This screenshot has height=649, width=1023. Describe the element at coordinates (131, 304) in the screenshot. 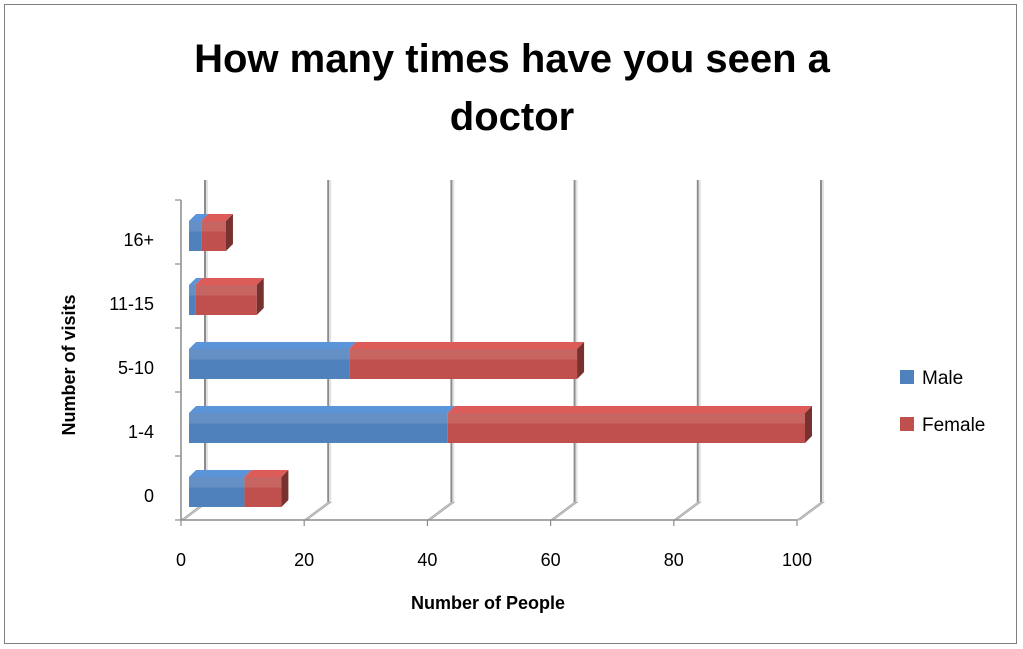

I see `y-tick-label-3: 11-15` at that location.